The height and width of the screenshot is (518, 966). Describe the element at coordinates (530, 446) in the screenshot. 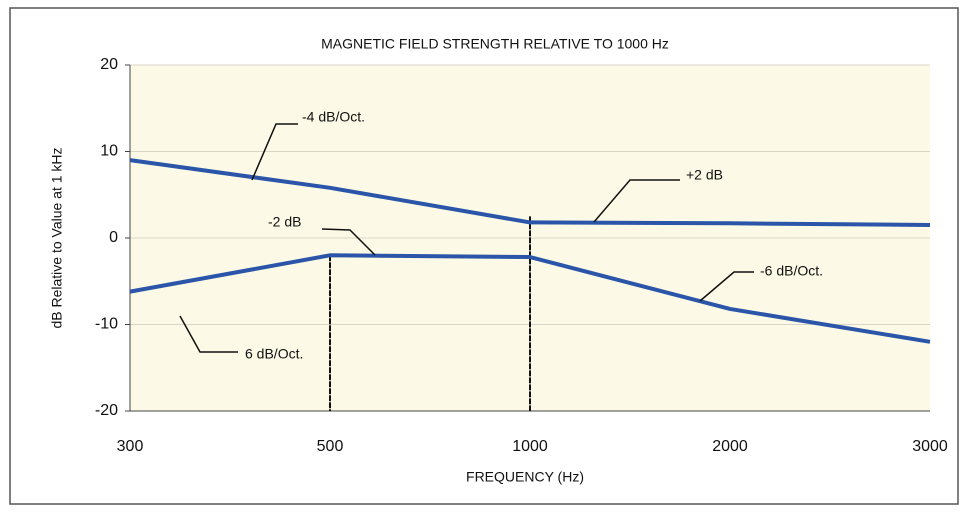

I see `x-tick-label: 1000` at that location.